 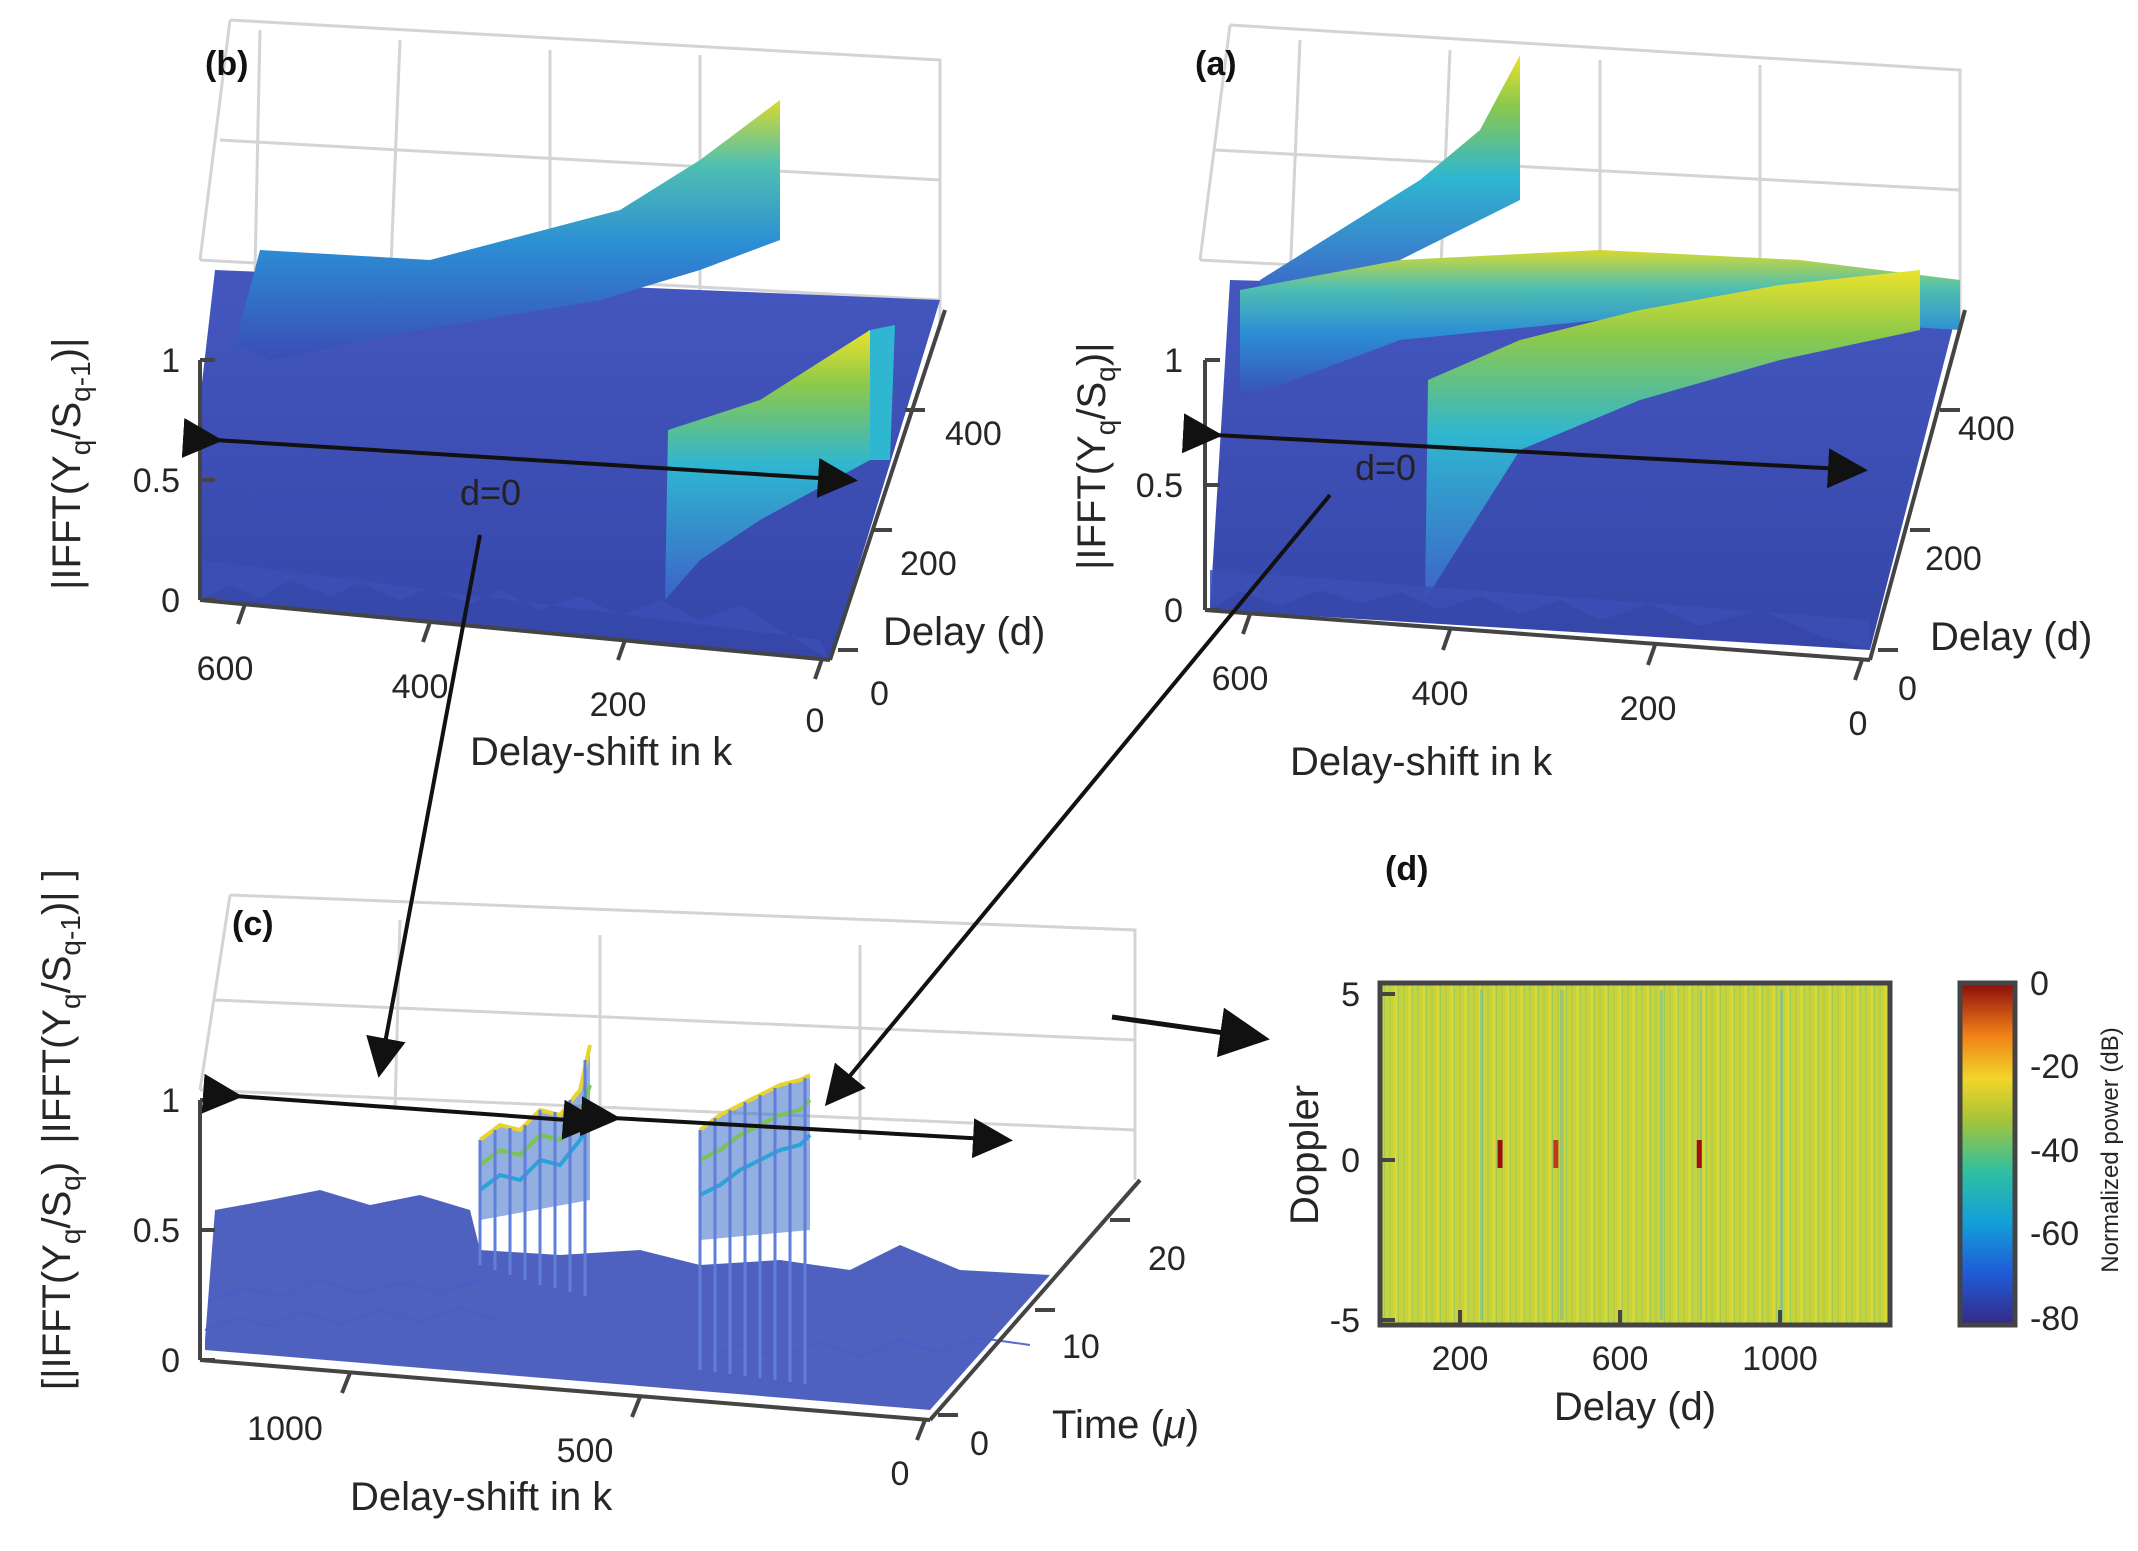 What do you see at coordinates (481, 1497) in the screenshot?
I see `panel-c-xlabel: Delay-shift in k` at bounding box center [481, 1497].